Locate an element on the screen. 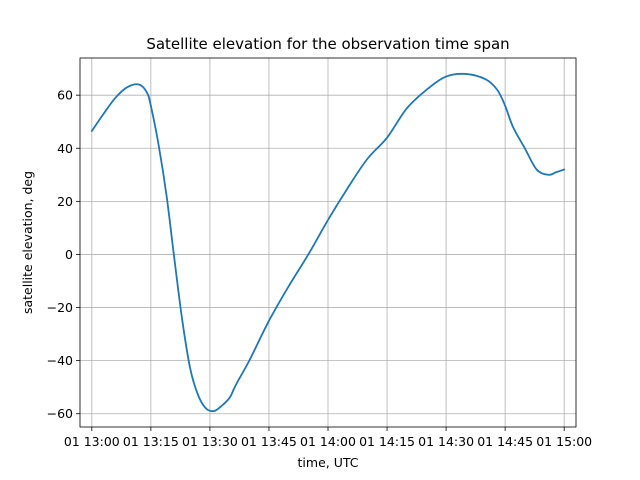 The image size is (640, 480). y-tick-label-3: 0 is located at coordinates (69, 254).